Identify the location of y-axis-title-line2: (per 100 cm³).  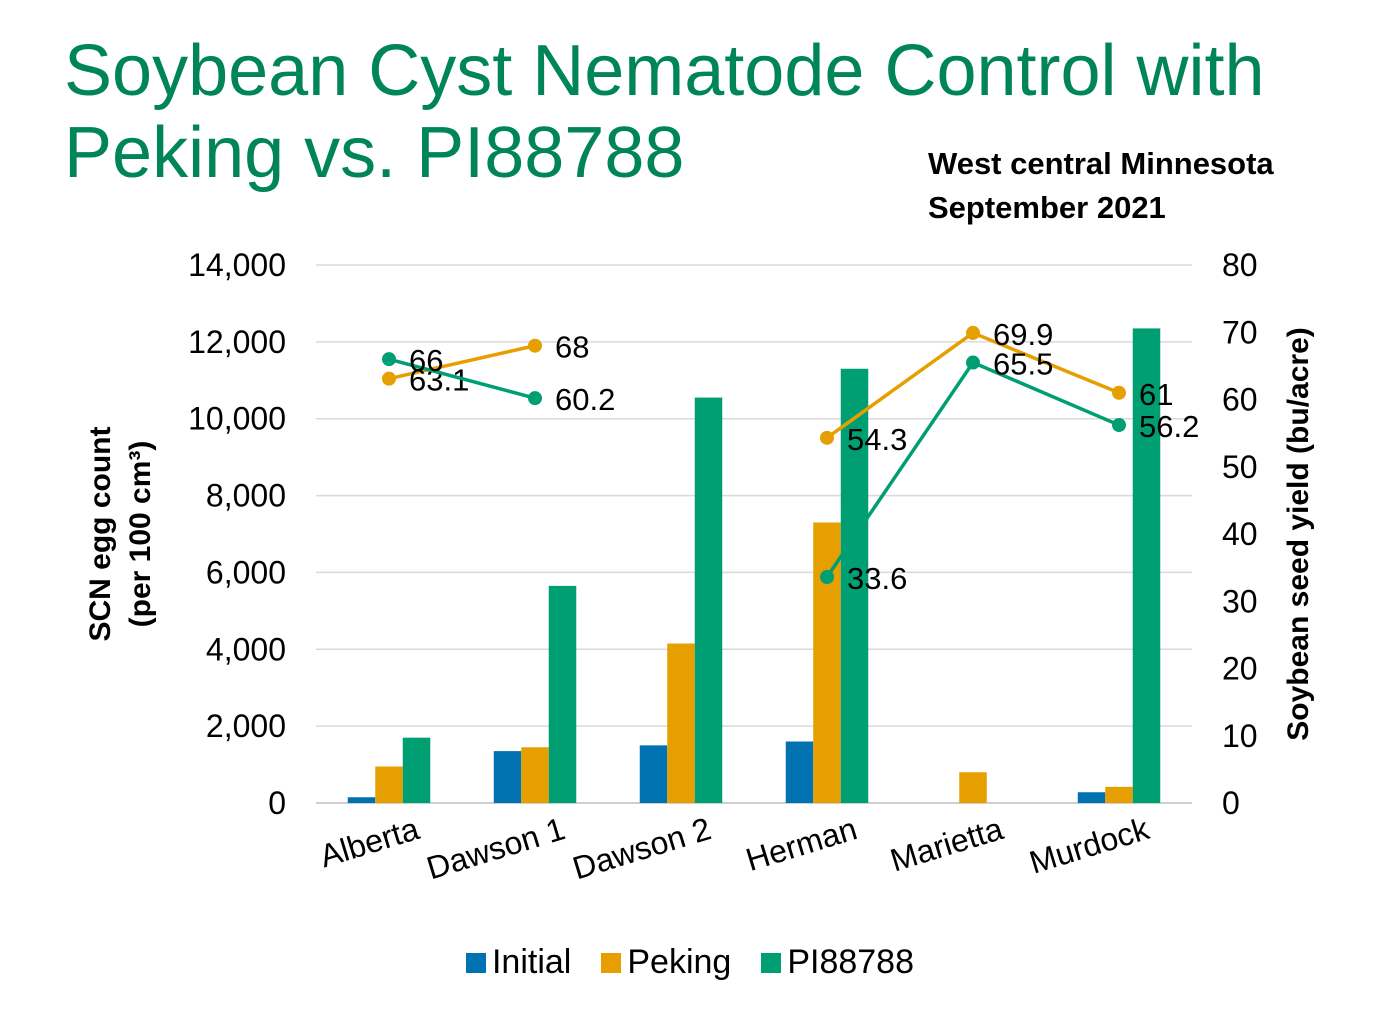
(140, 534).